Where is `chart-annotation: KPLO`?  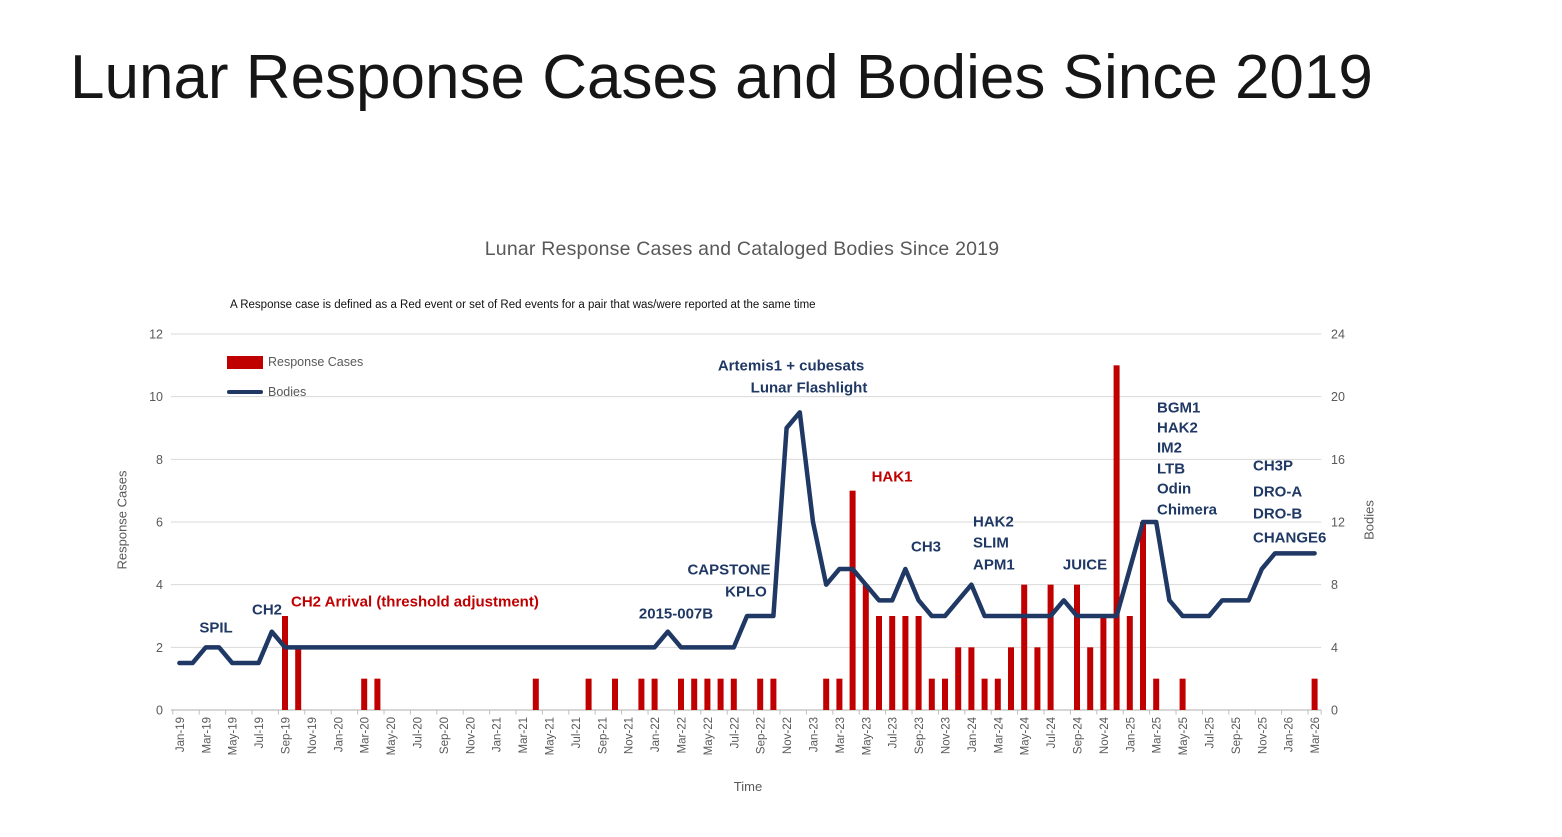 chart-annotation: KPLO is located at coordinates (746, 592).